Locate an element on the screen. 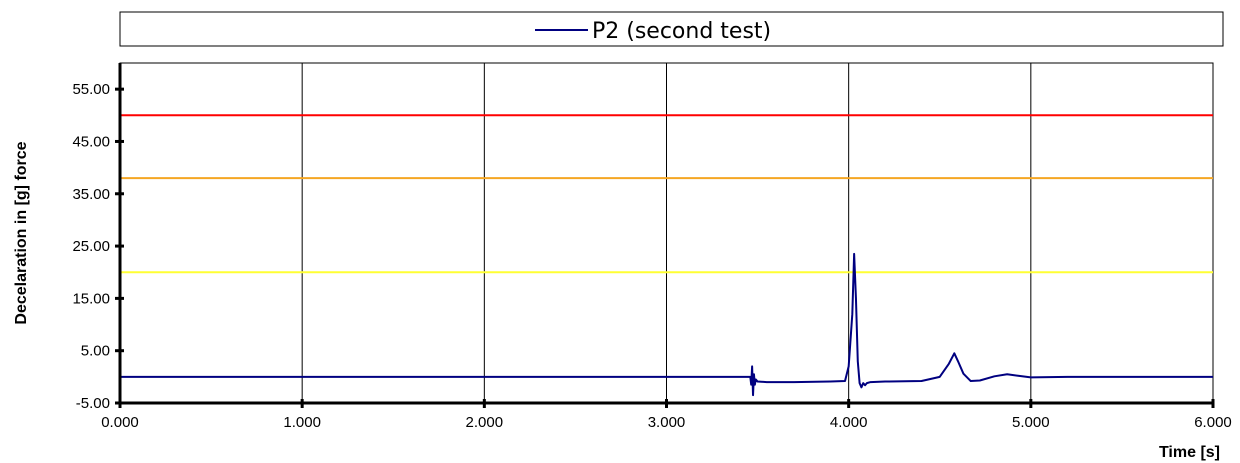  y-tick-label-1: 45.00 is located at coordinates (91, 141).